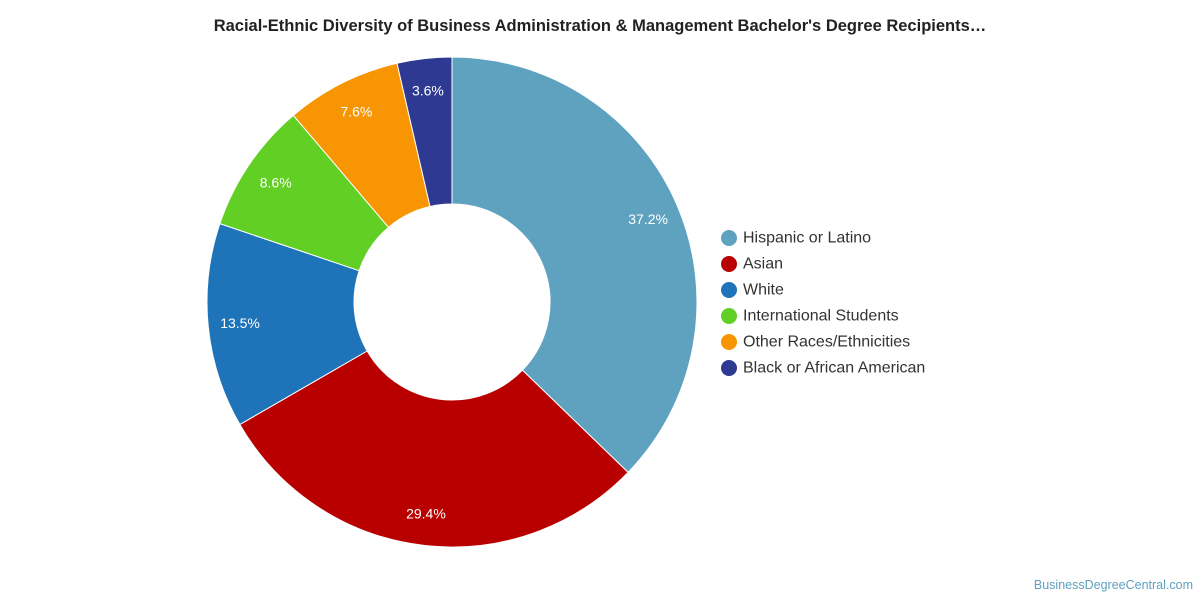  Describe the element at coordinates (426, 513) in the screenshot. I see `data-label-asian: 29.4%` at that location.